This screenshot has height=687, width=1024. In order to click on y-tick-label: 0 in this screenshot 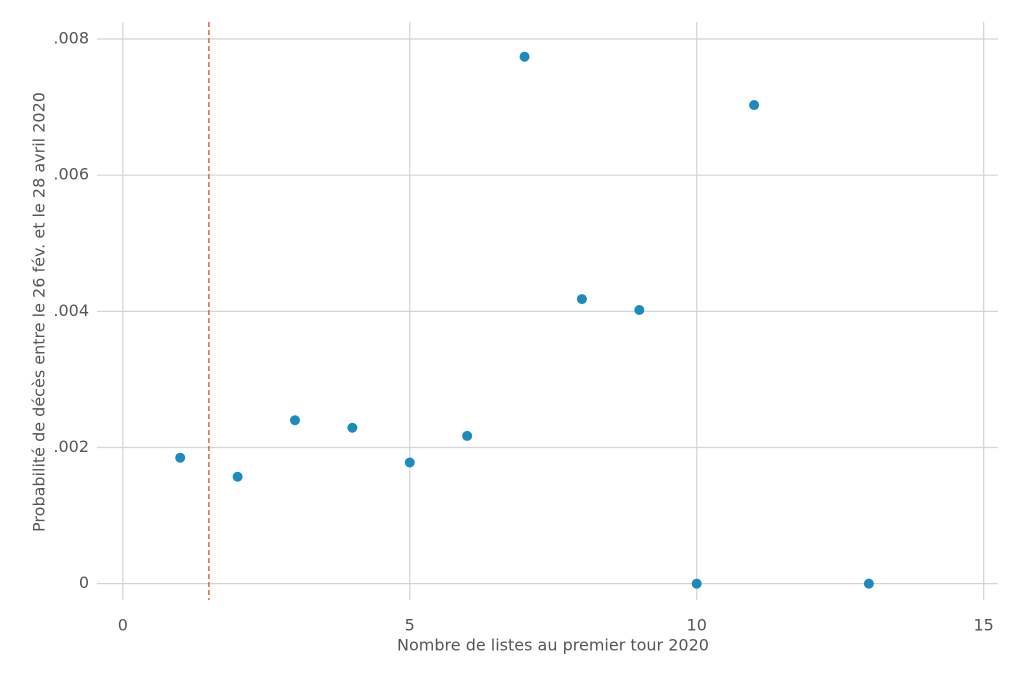, I will do `click(84, 582)`.